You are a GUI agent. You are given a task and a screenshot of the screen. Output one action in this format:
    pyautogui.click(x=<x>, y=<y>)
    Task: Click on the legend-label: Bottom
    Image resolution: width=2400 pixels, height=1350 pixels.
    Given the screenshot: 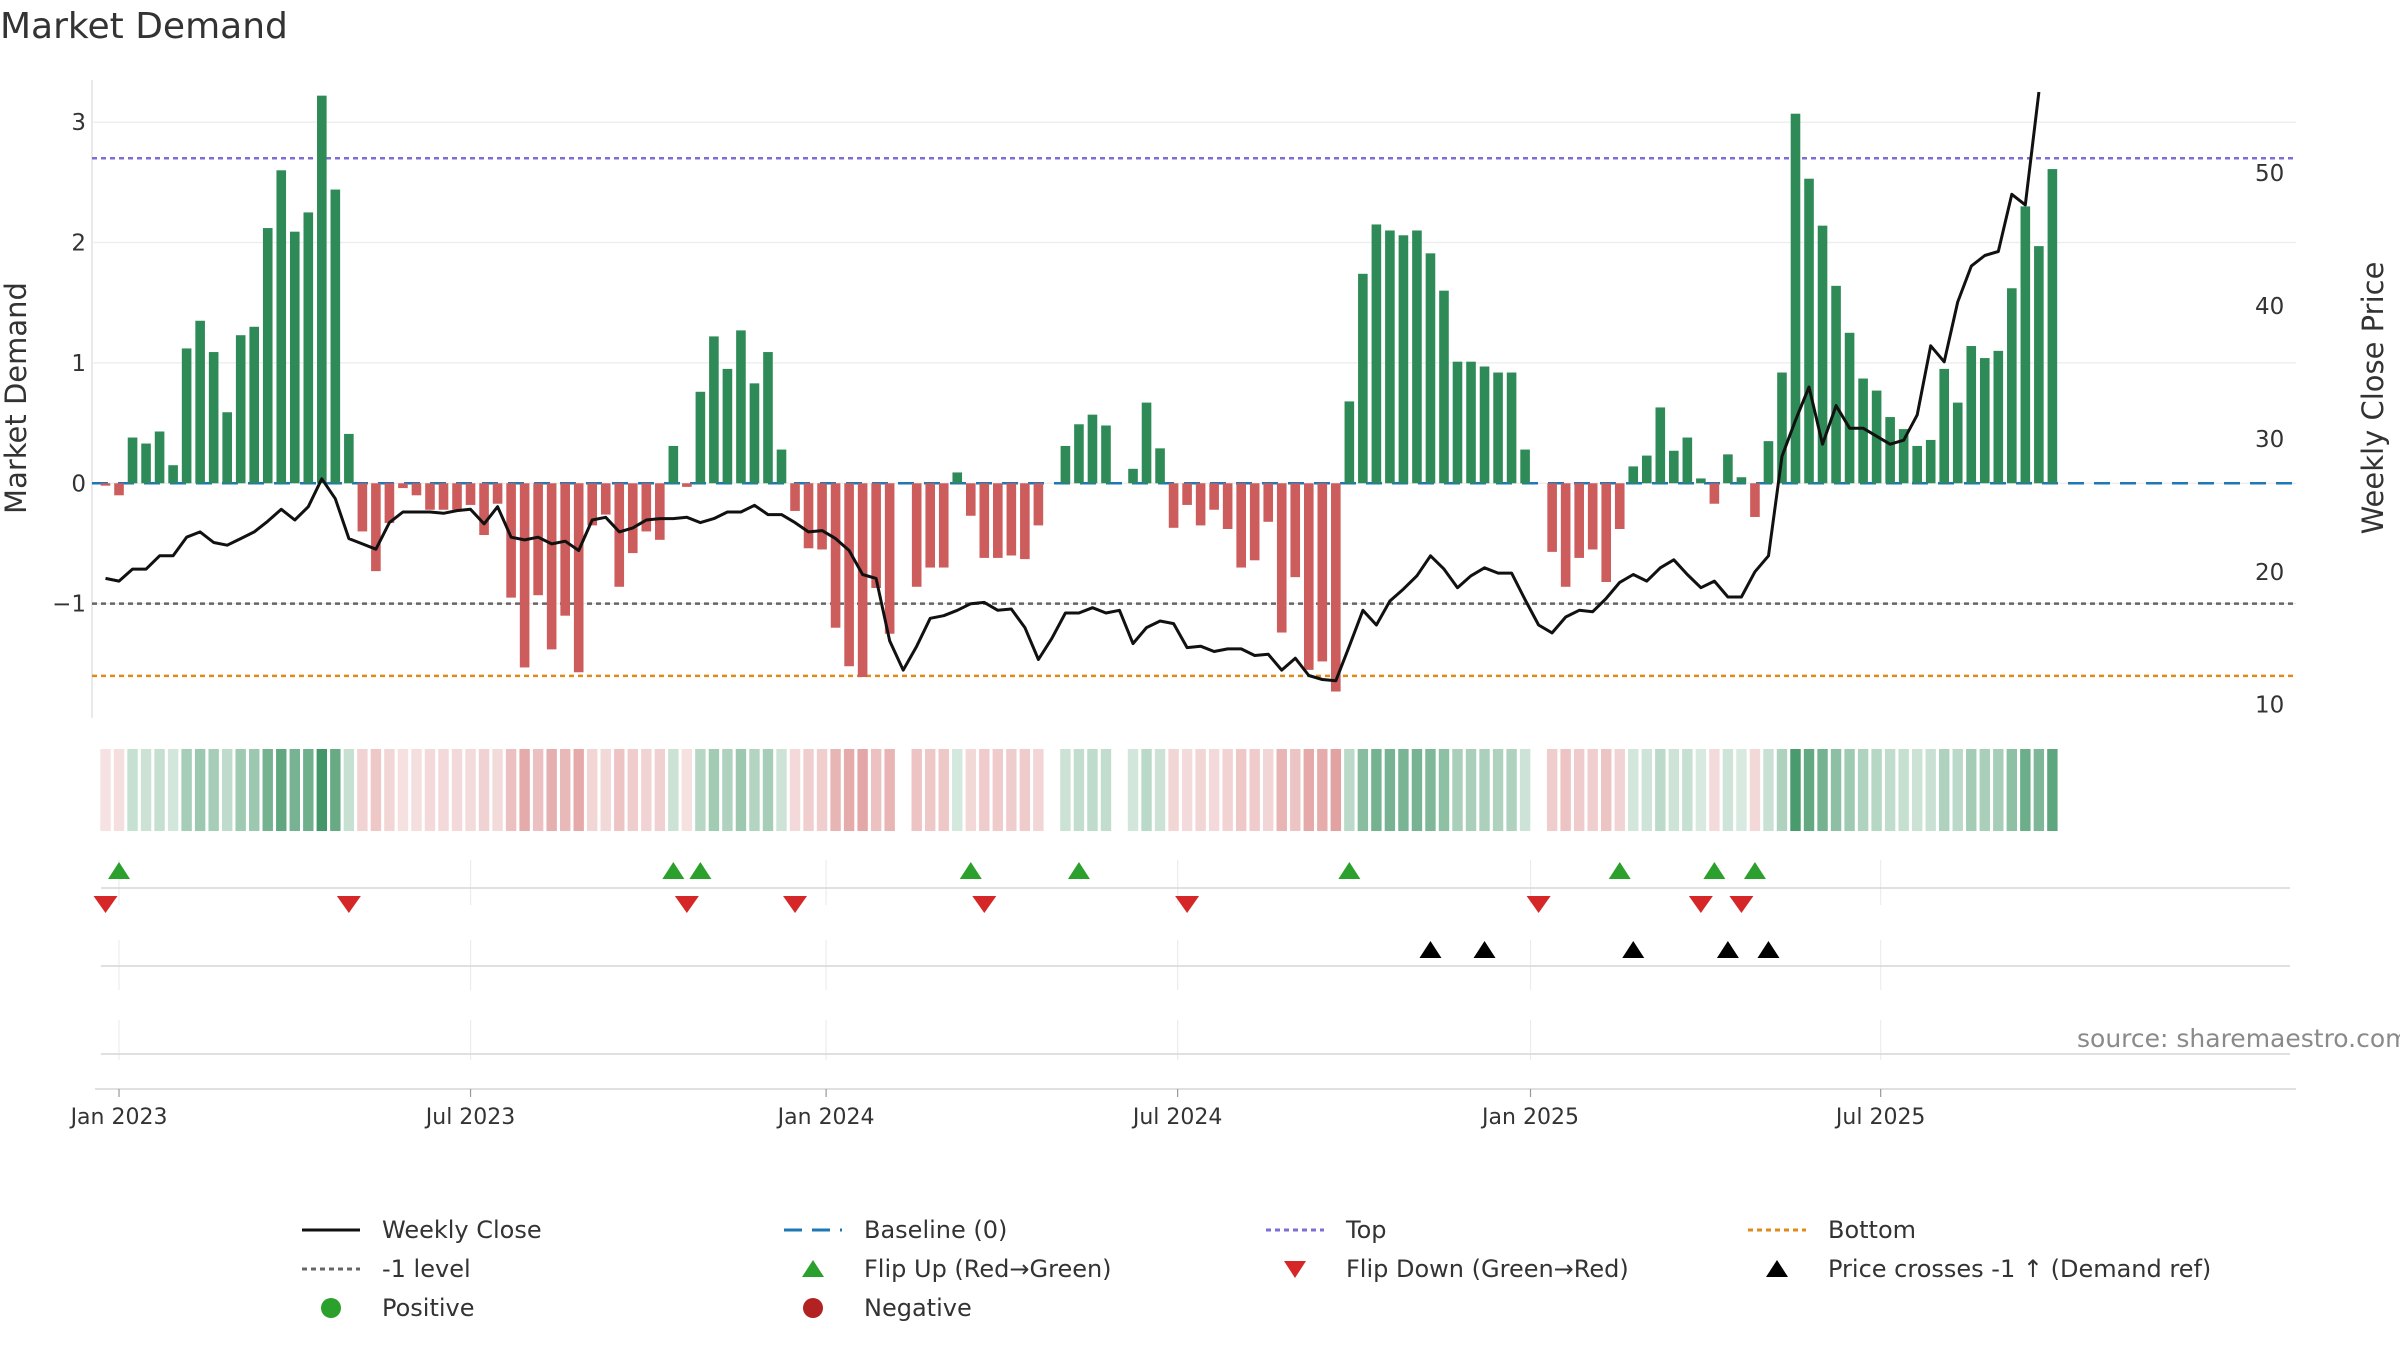 What is the action you would take?
    pyautogui.click(x=1872, y=1230)
    